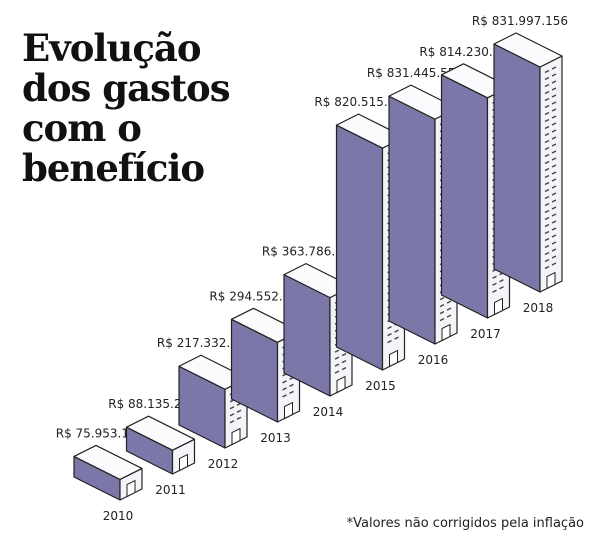 Image resolution: width=600 pixels, height=547 pixels. What do you see at coordinates (170, 490) in the screenshot?
I see `x-tick-label: 2011` at bounding box center [170, 490].